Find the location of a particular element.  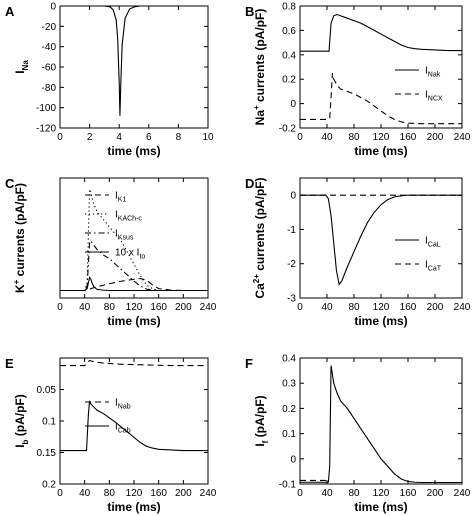

y-tick-label: 0.1 is located at coordinates (289, 434).